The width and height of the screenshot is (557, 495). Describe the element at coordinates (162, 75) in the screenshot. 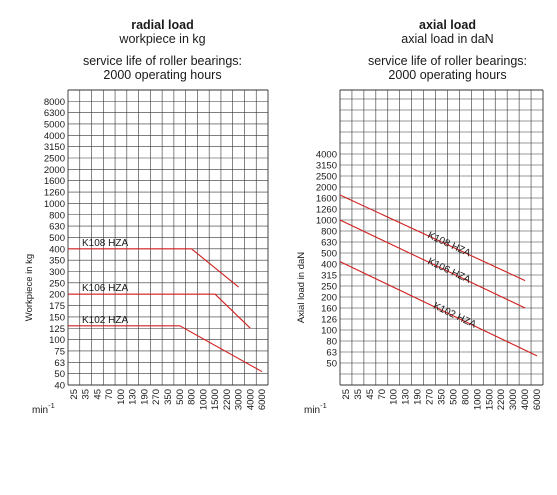

I see `radial-chart-note-line2: 2000 operating hours` at that location.